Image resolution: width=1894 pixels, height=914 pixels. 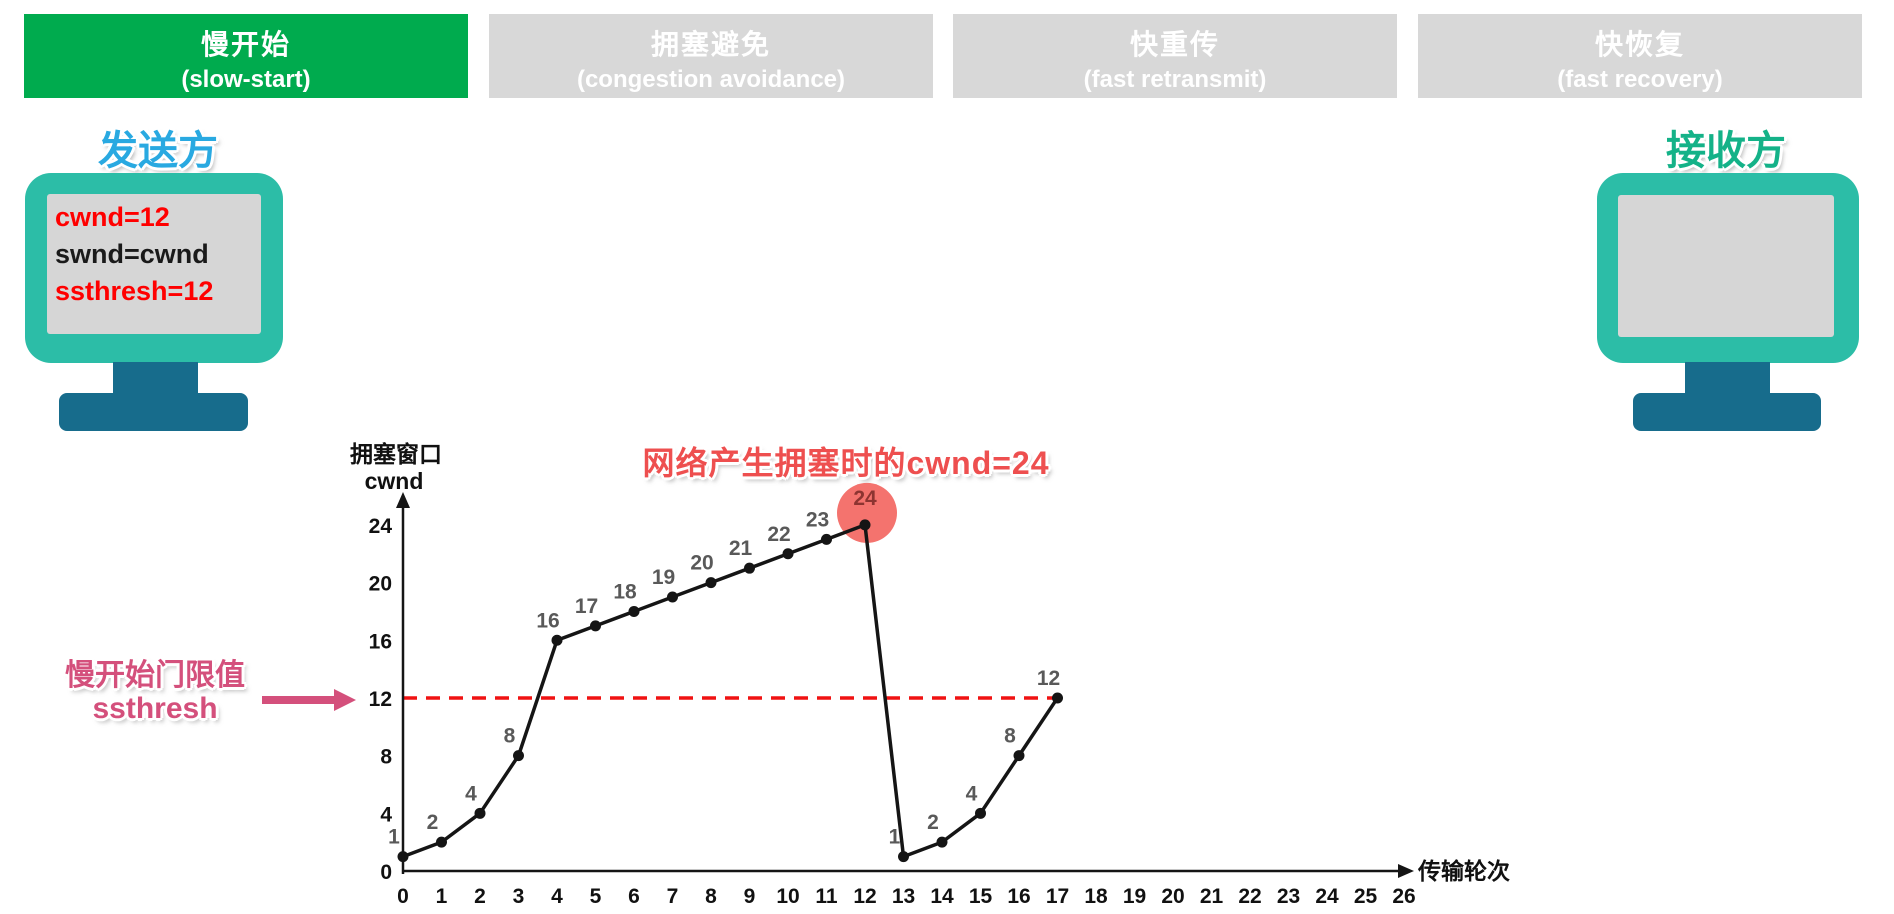 What do you see at coordinates (1327, 896) in the screenshot?
I see `x-tick-label: 24` at bounding box center [1327, 896].